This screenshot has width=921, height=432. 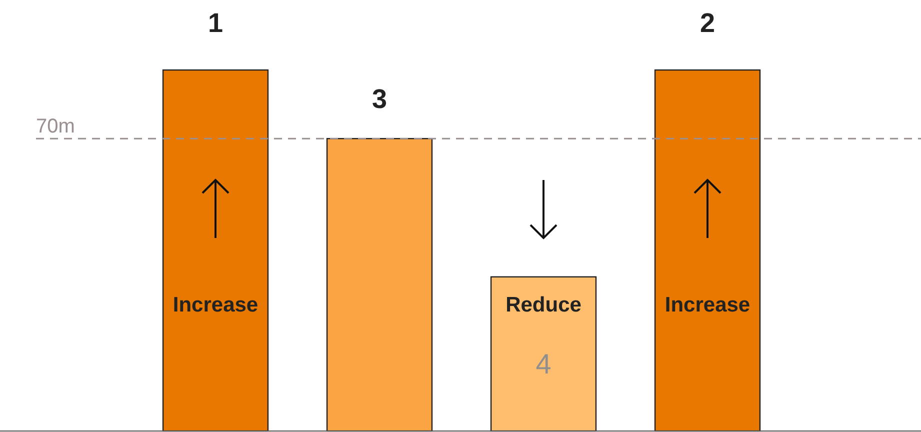 What do you see at coordinates (708, 23) in the screenshot?
I see `text: 2` at bounding box center [708, 23].